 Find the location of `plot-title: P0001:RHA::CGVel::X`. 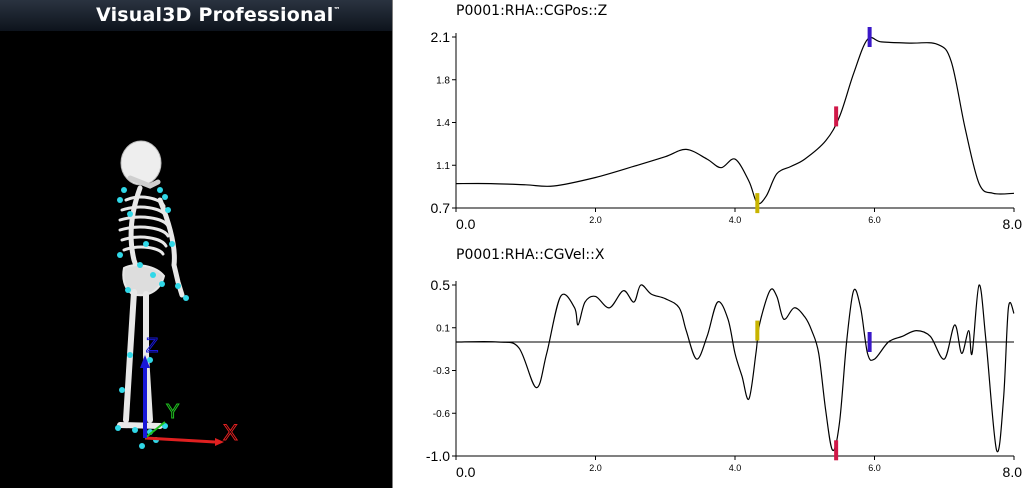

plot-title: P0001:RHA::CGVel::X is located at coordinates (530, 255).